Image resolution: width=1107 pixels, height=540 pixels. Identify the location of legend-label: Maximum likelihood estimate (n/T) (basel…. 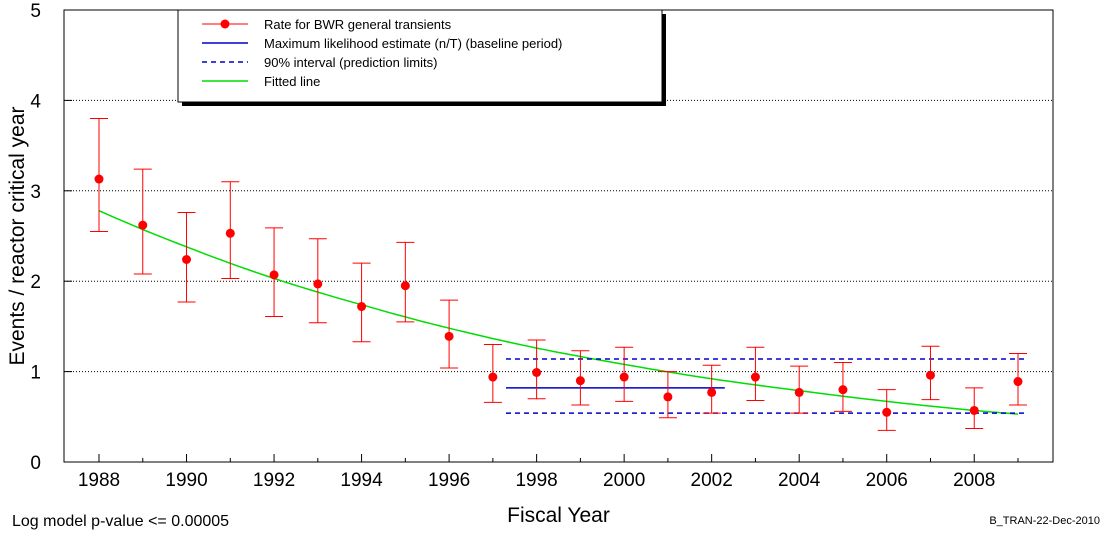
(413, 43).